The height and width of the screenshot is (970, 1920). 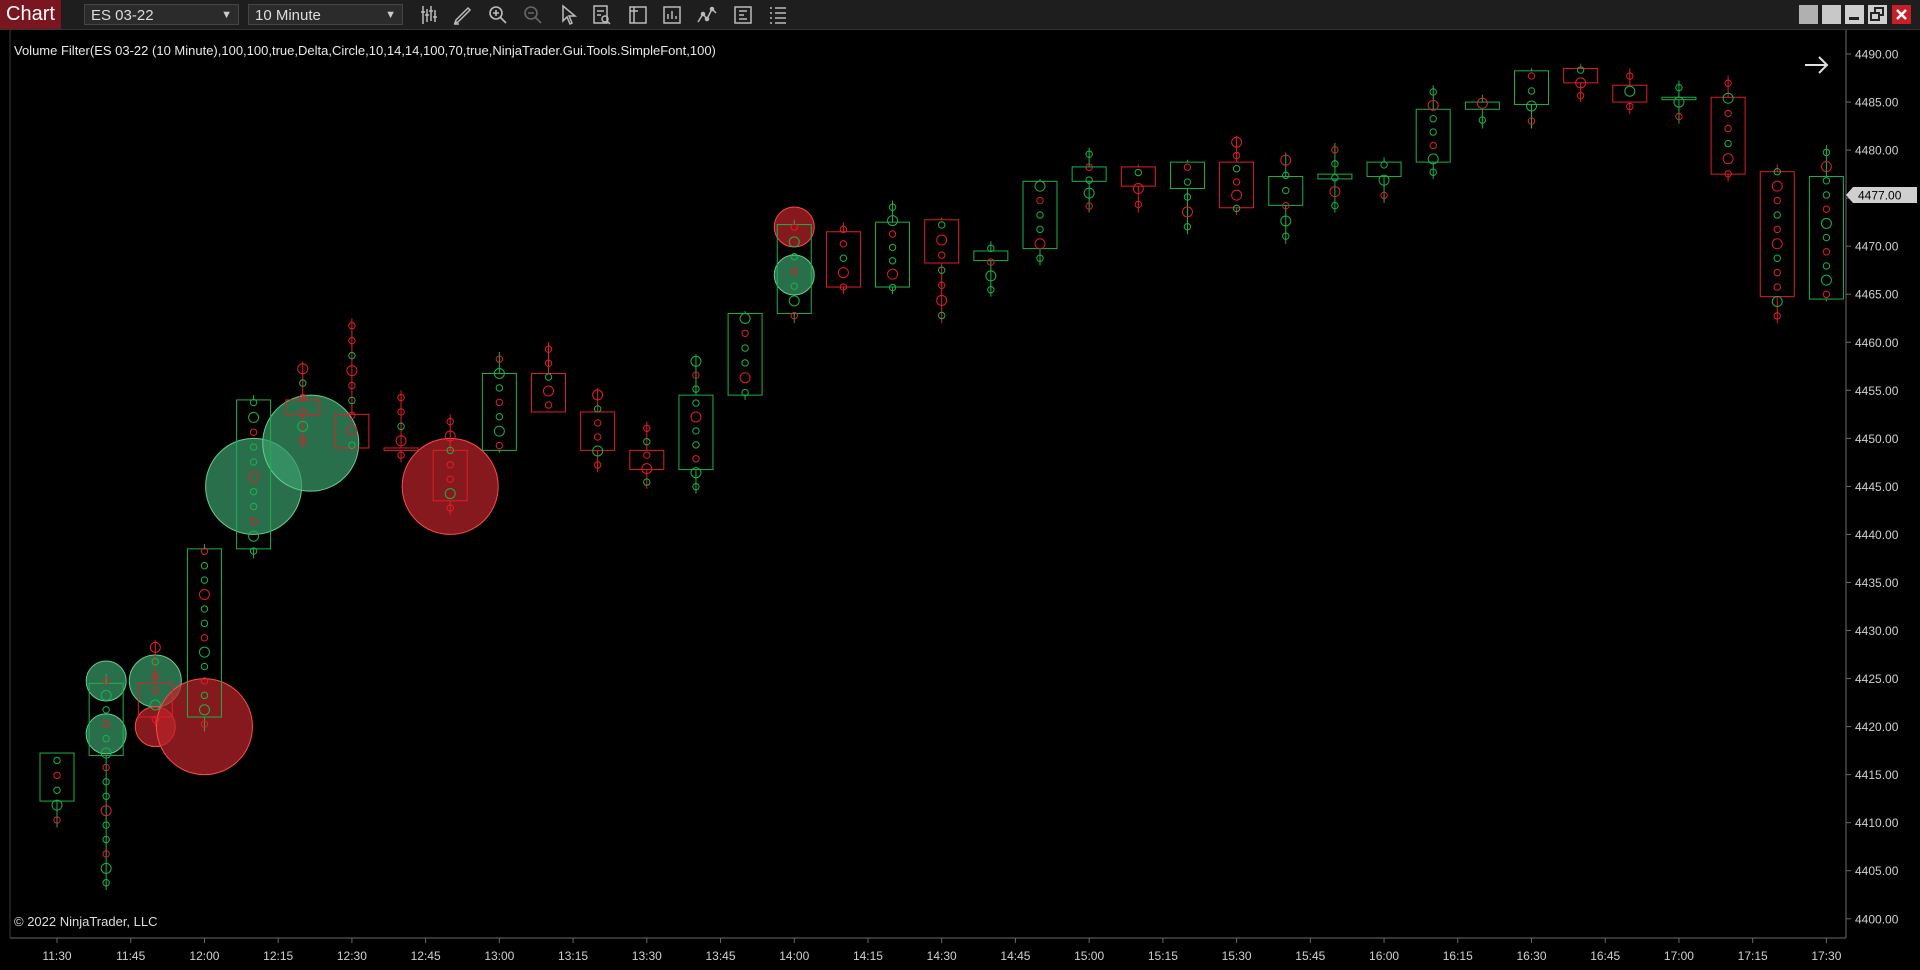 I want to click on price-tick-label: 4430.00, so click(x=1877, y=631).